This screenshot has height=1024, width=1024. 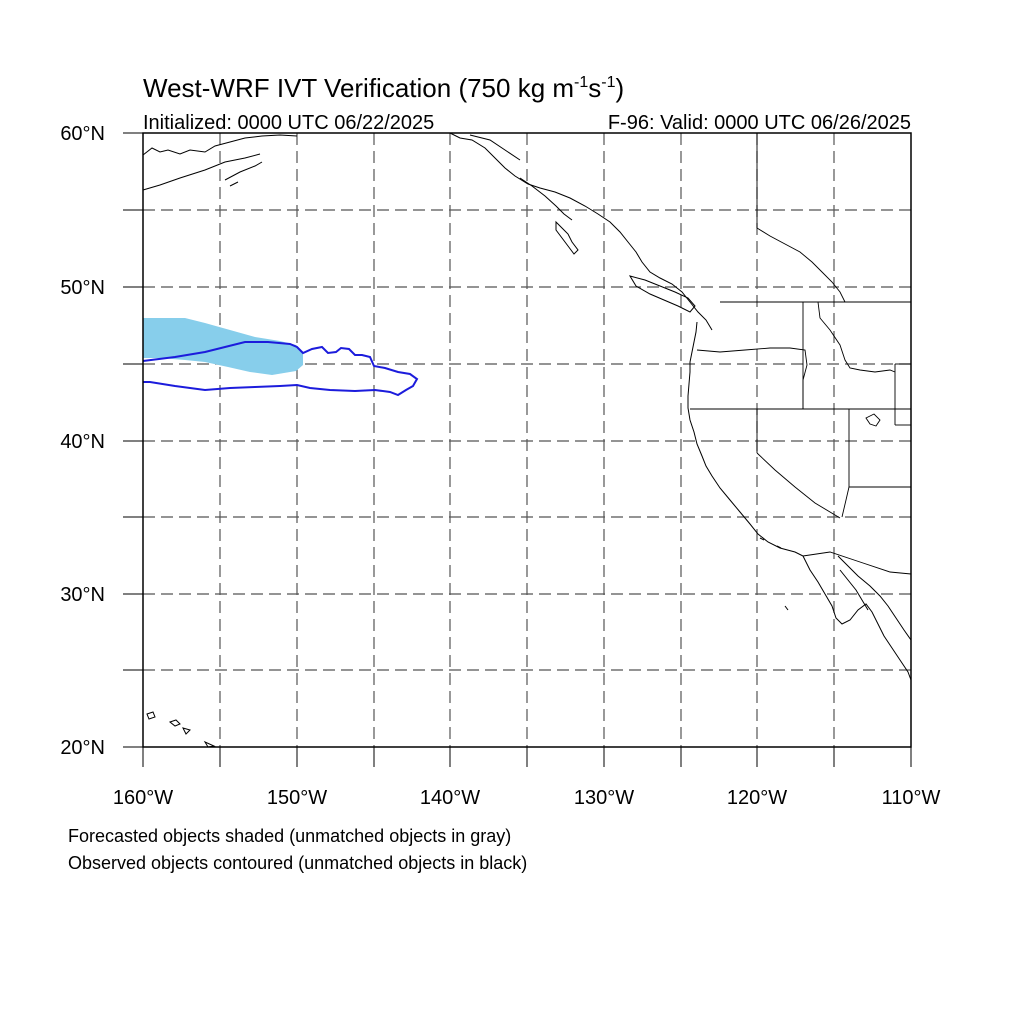 I want to click on lat-label: 50°N, so click(x=82, y=288).